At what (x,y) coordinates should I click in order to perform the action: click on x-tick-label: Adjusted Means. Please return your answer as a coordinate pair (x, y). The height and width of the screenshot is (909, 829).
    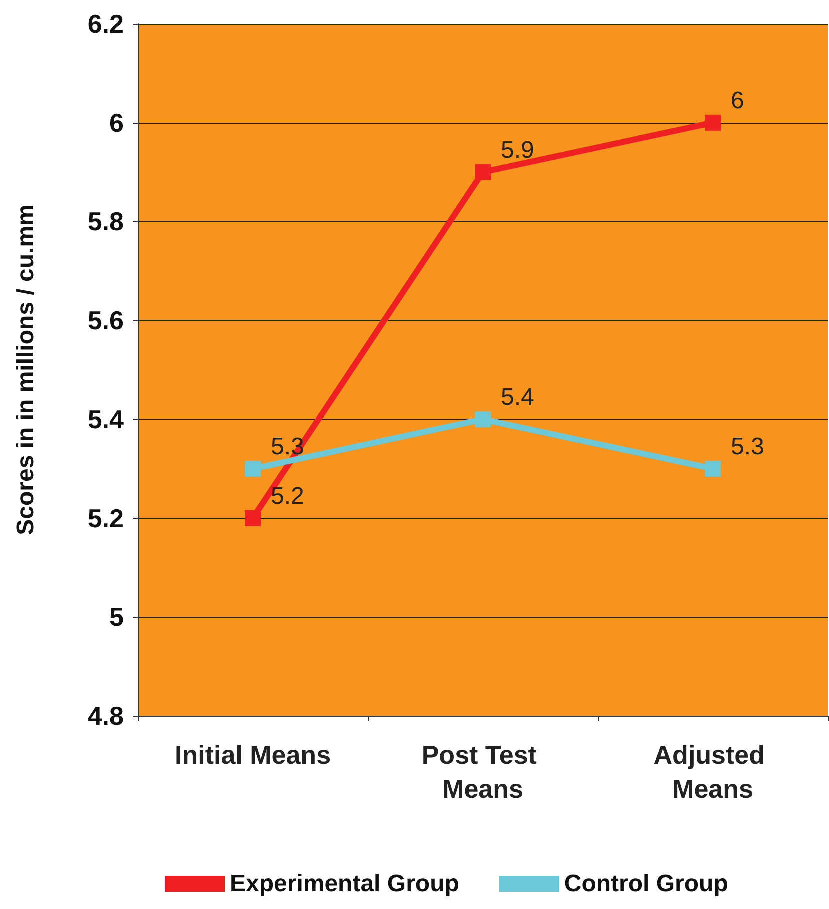
    Looking at the image, I should click on (713, 772).